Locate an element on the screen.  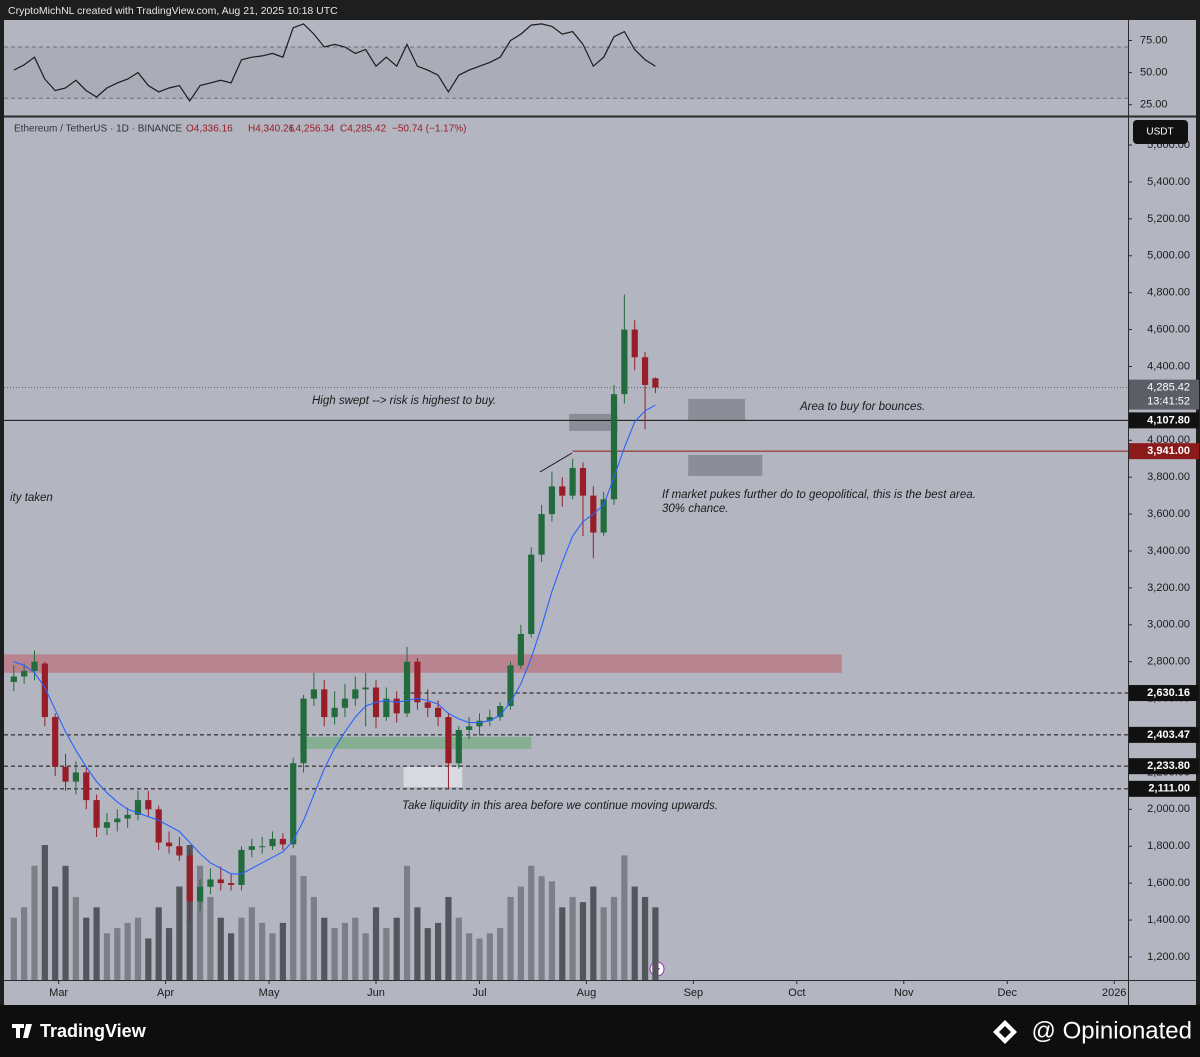
x-tick-label: Jun is located at coordinates (376, 993).